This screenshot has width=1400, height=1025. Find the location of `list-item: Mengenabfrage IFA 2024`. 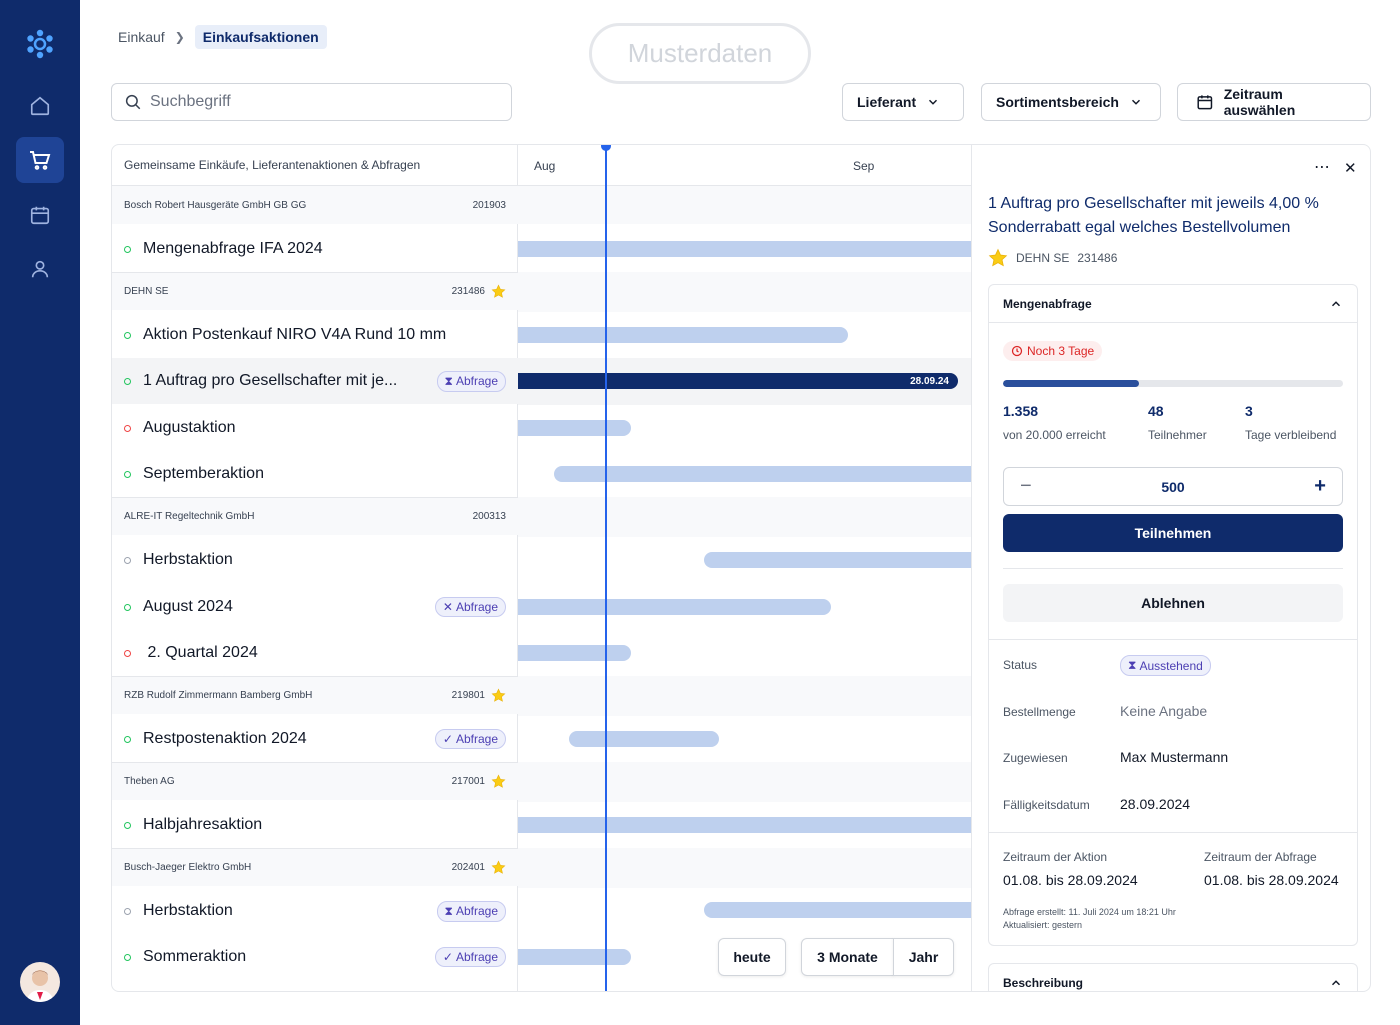

list-item: Mengenabfrage IFA 2024 is located at coordinates (315, 249).